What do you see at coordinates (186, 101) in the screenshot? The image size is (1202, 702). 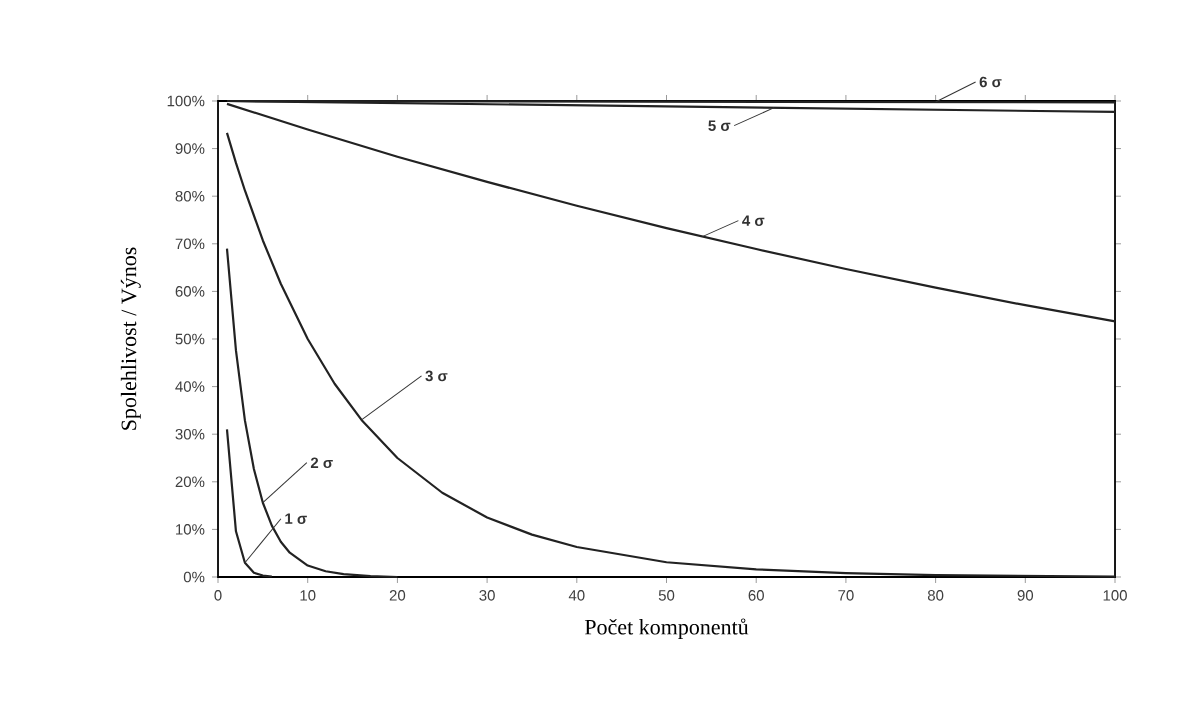 I see `y-tick-label: 100%` at bounding box center [186, 101].